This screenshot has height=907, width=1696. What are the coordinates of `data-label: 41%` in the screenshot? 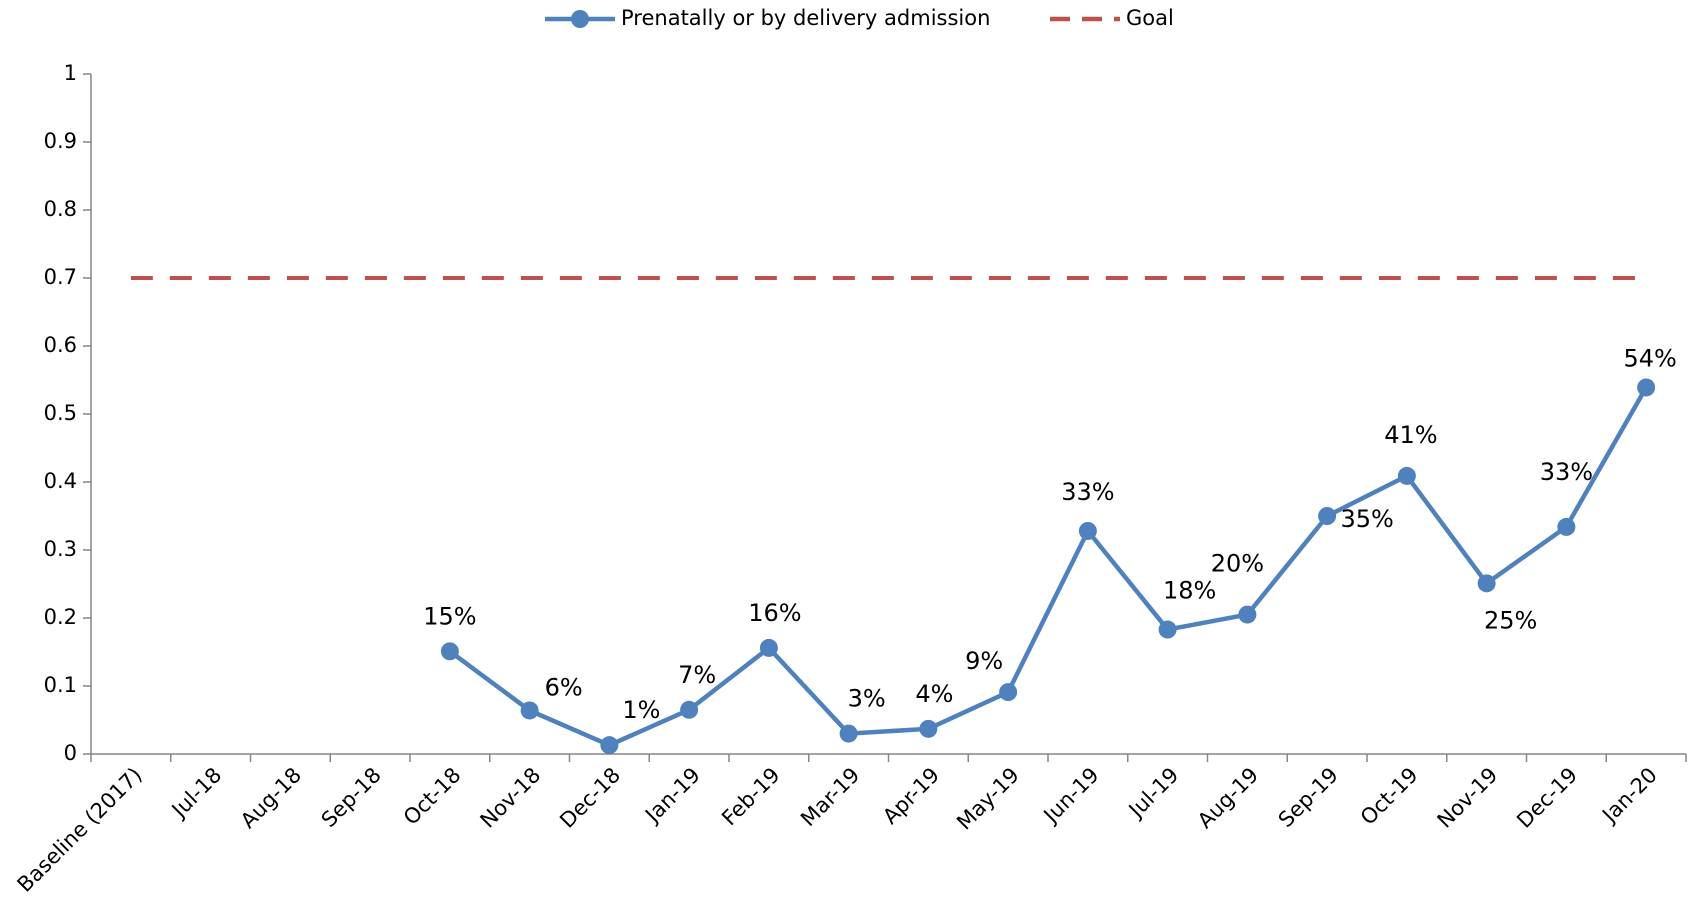 It's located at (1410, 435).